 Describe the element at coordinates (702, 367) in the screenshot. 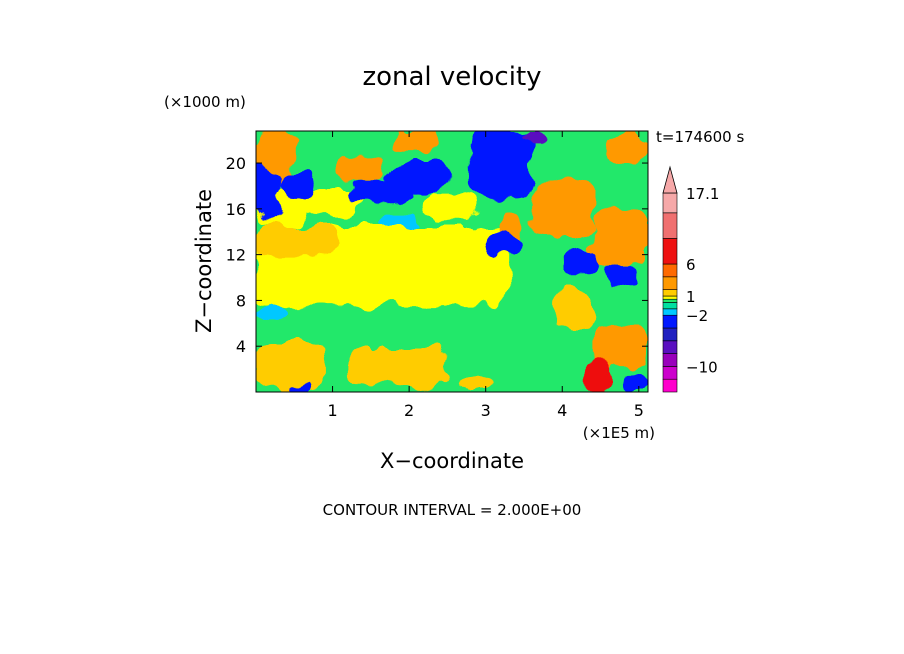

I see `colorbar-label: −10` at that location.